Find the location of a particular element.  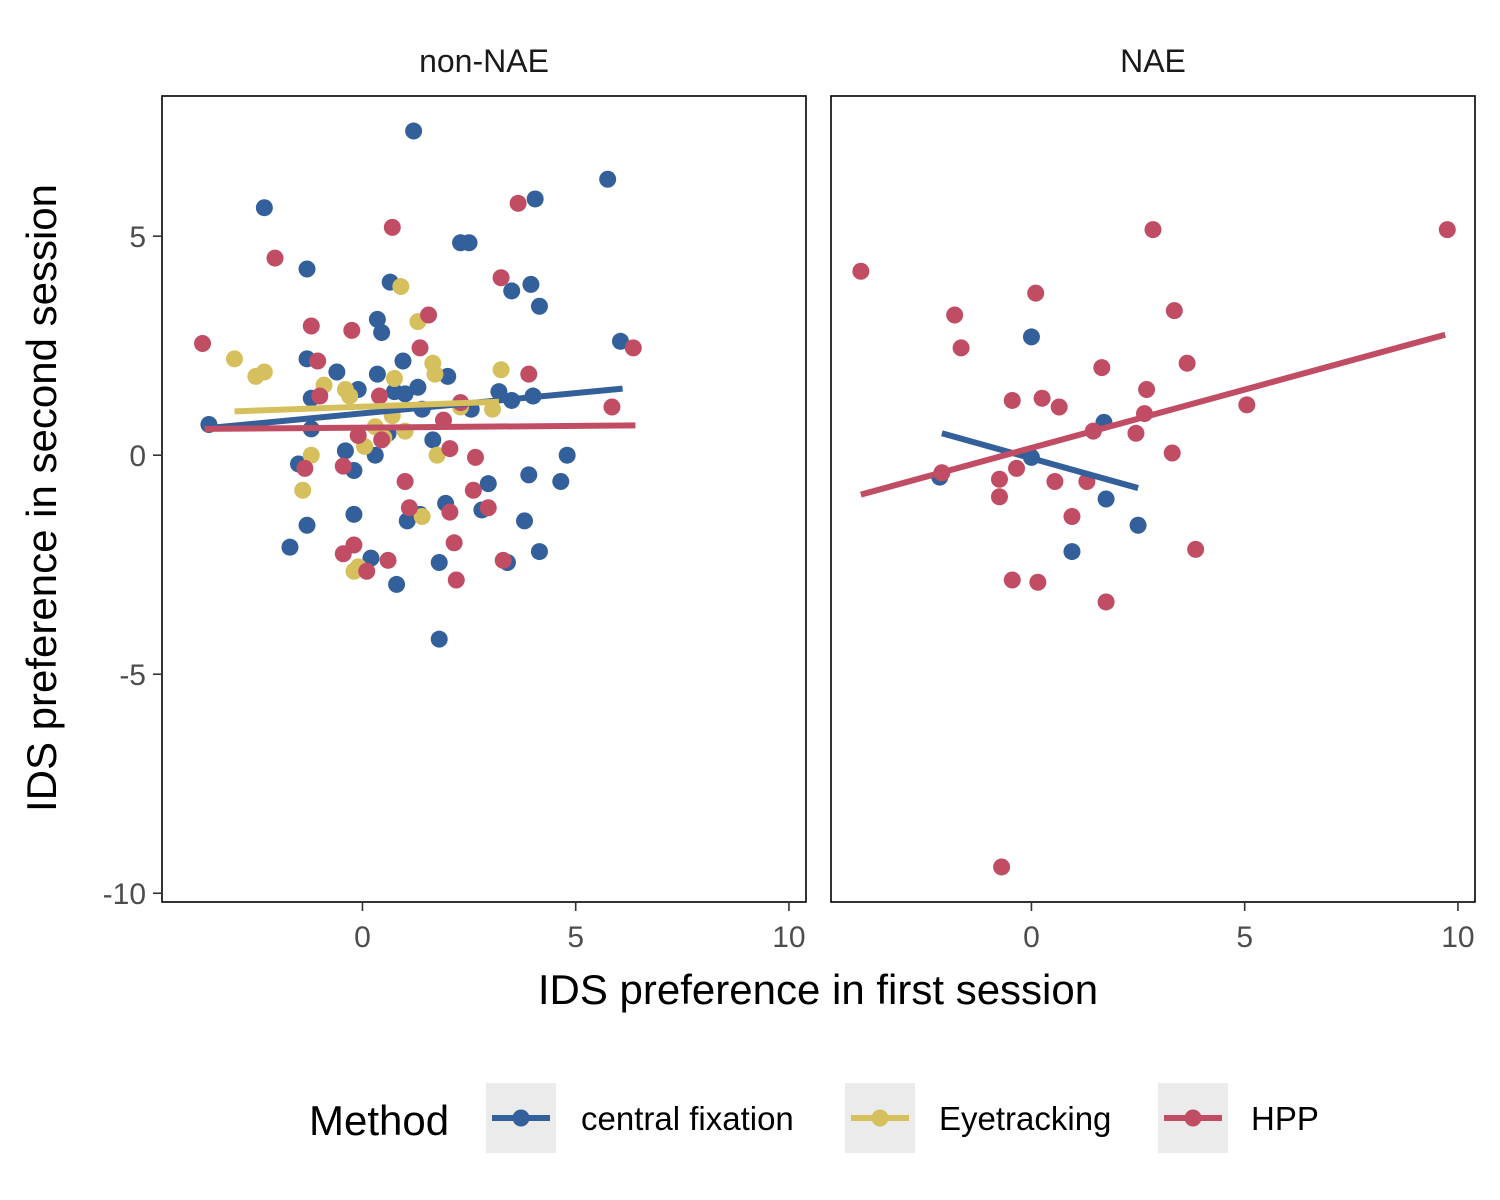

panel-title: non-NAE is located at coordinates (484, 61).